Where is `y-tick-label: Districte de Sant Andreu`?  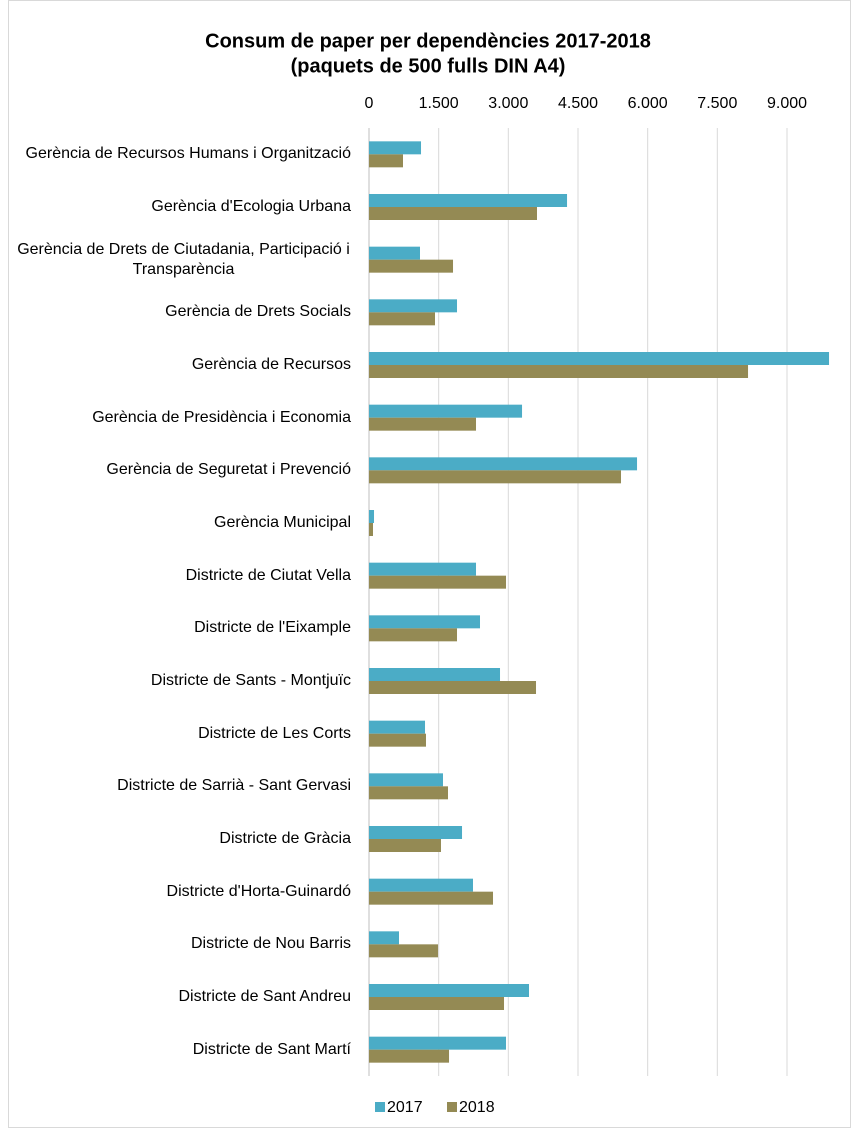
y-tick-label: Districte de Sant Andreu is located at coordinates (264, 996).